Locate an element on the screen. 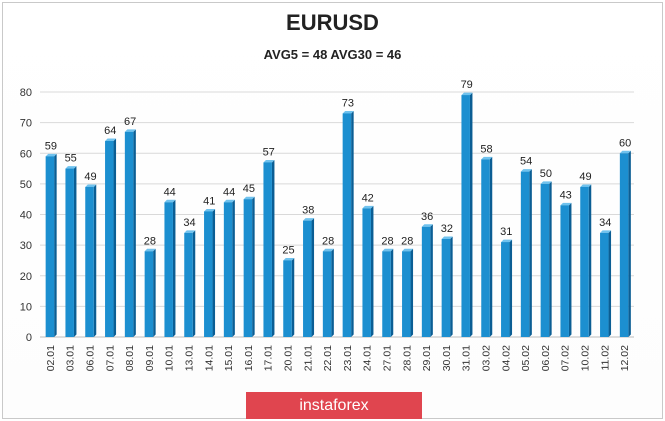 The height and width of the screenshot is (421, 665). x-tick-label: 13.01 is located at coordinates (190, 358).